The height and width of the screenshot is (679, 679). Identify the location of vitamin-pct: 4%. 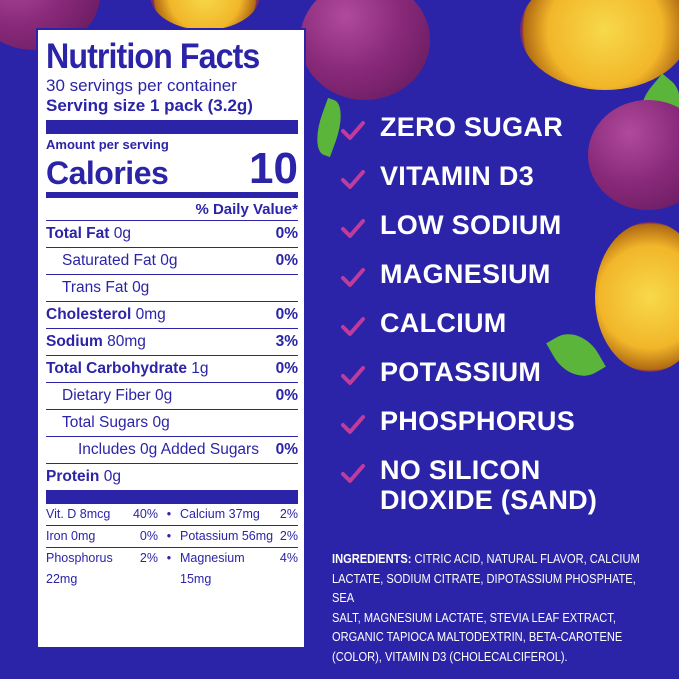
(288, 558).